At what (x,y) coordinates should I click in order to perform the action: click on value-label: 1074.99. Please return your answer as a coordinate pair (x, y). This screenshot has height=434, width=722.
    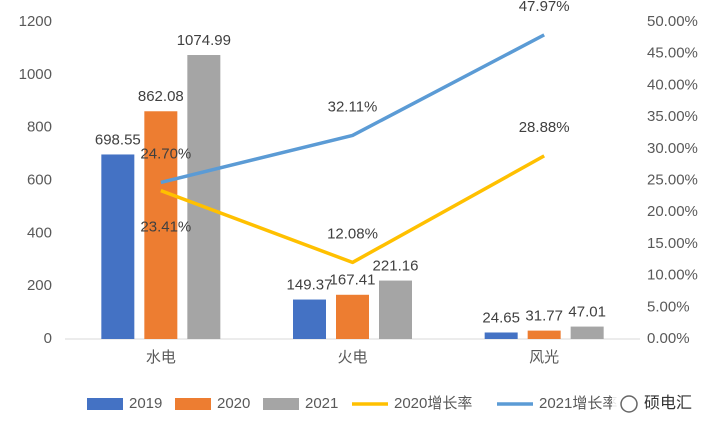
    Looking at the image, I should click on (204, 40).